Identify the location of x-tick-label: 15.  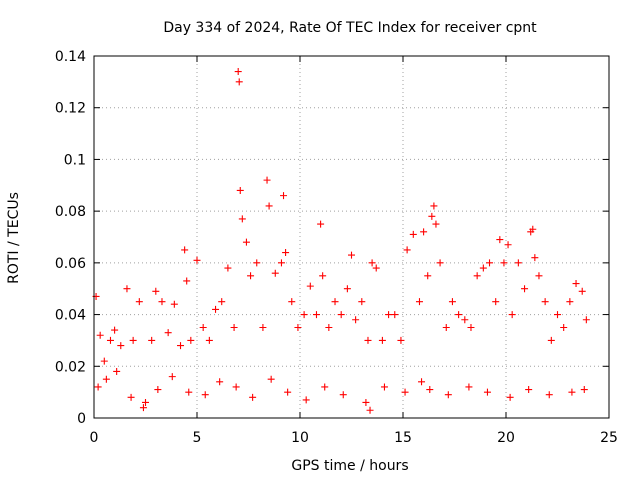
(403, 438).